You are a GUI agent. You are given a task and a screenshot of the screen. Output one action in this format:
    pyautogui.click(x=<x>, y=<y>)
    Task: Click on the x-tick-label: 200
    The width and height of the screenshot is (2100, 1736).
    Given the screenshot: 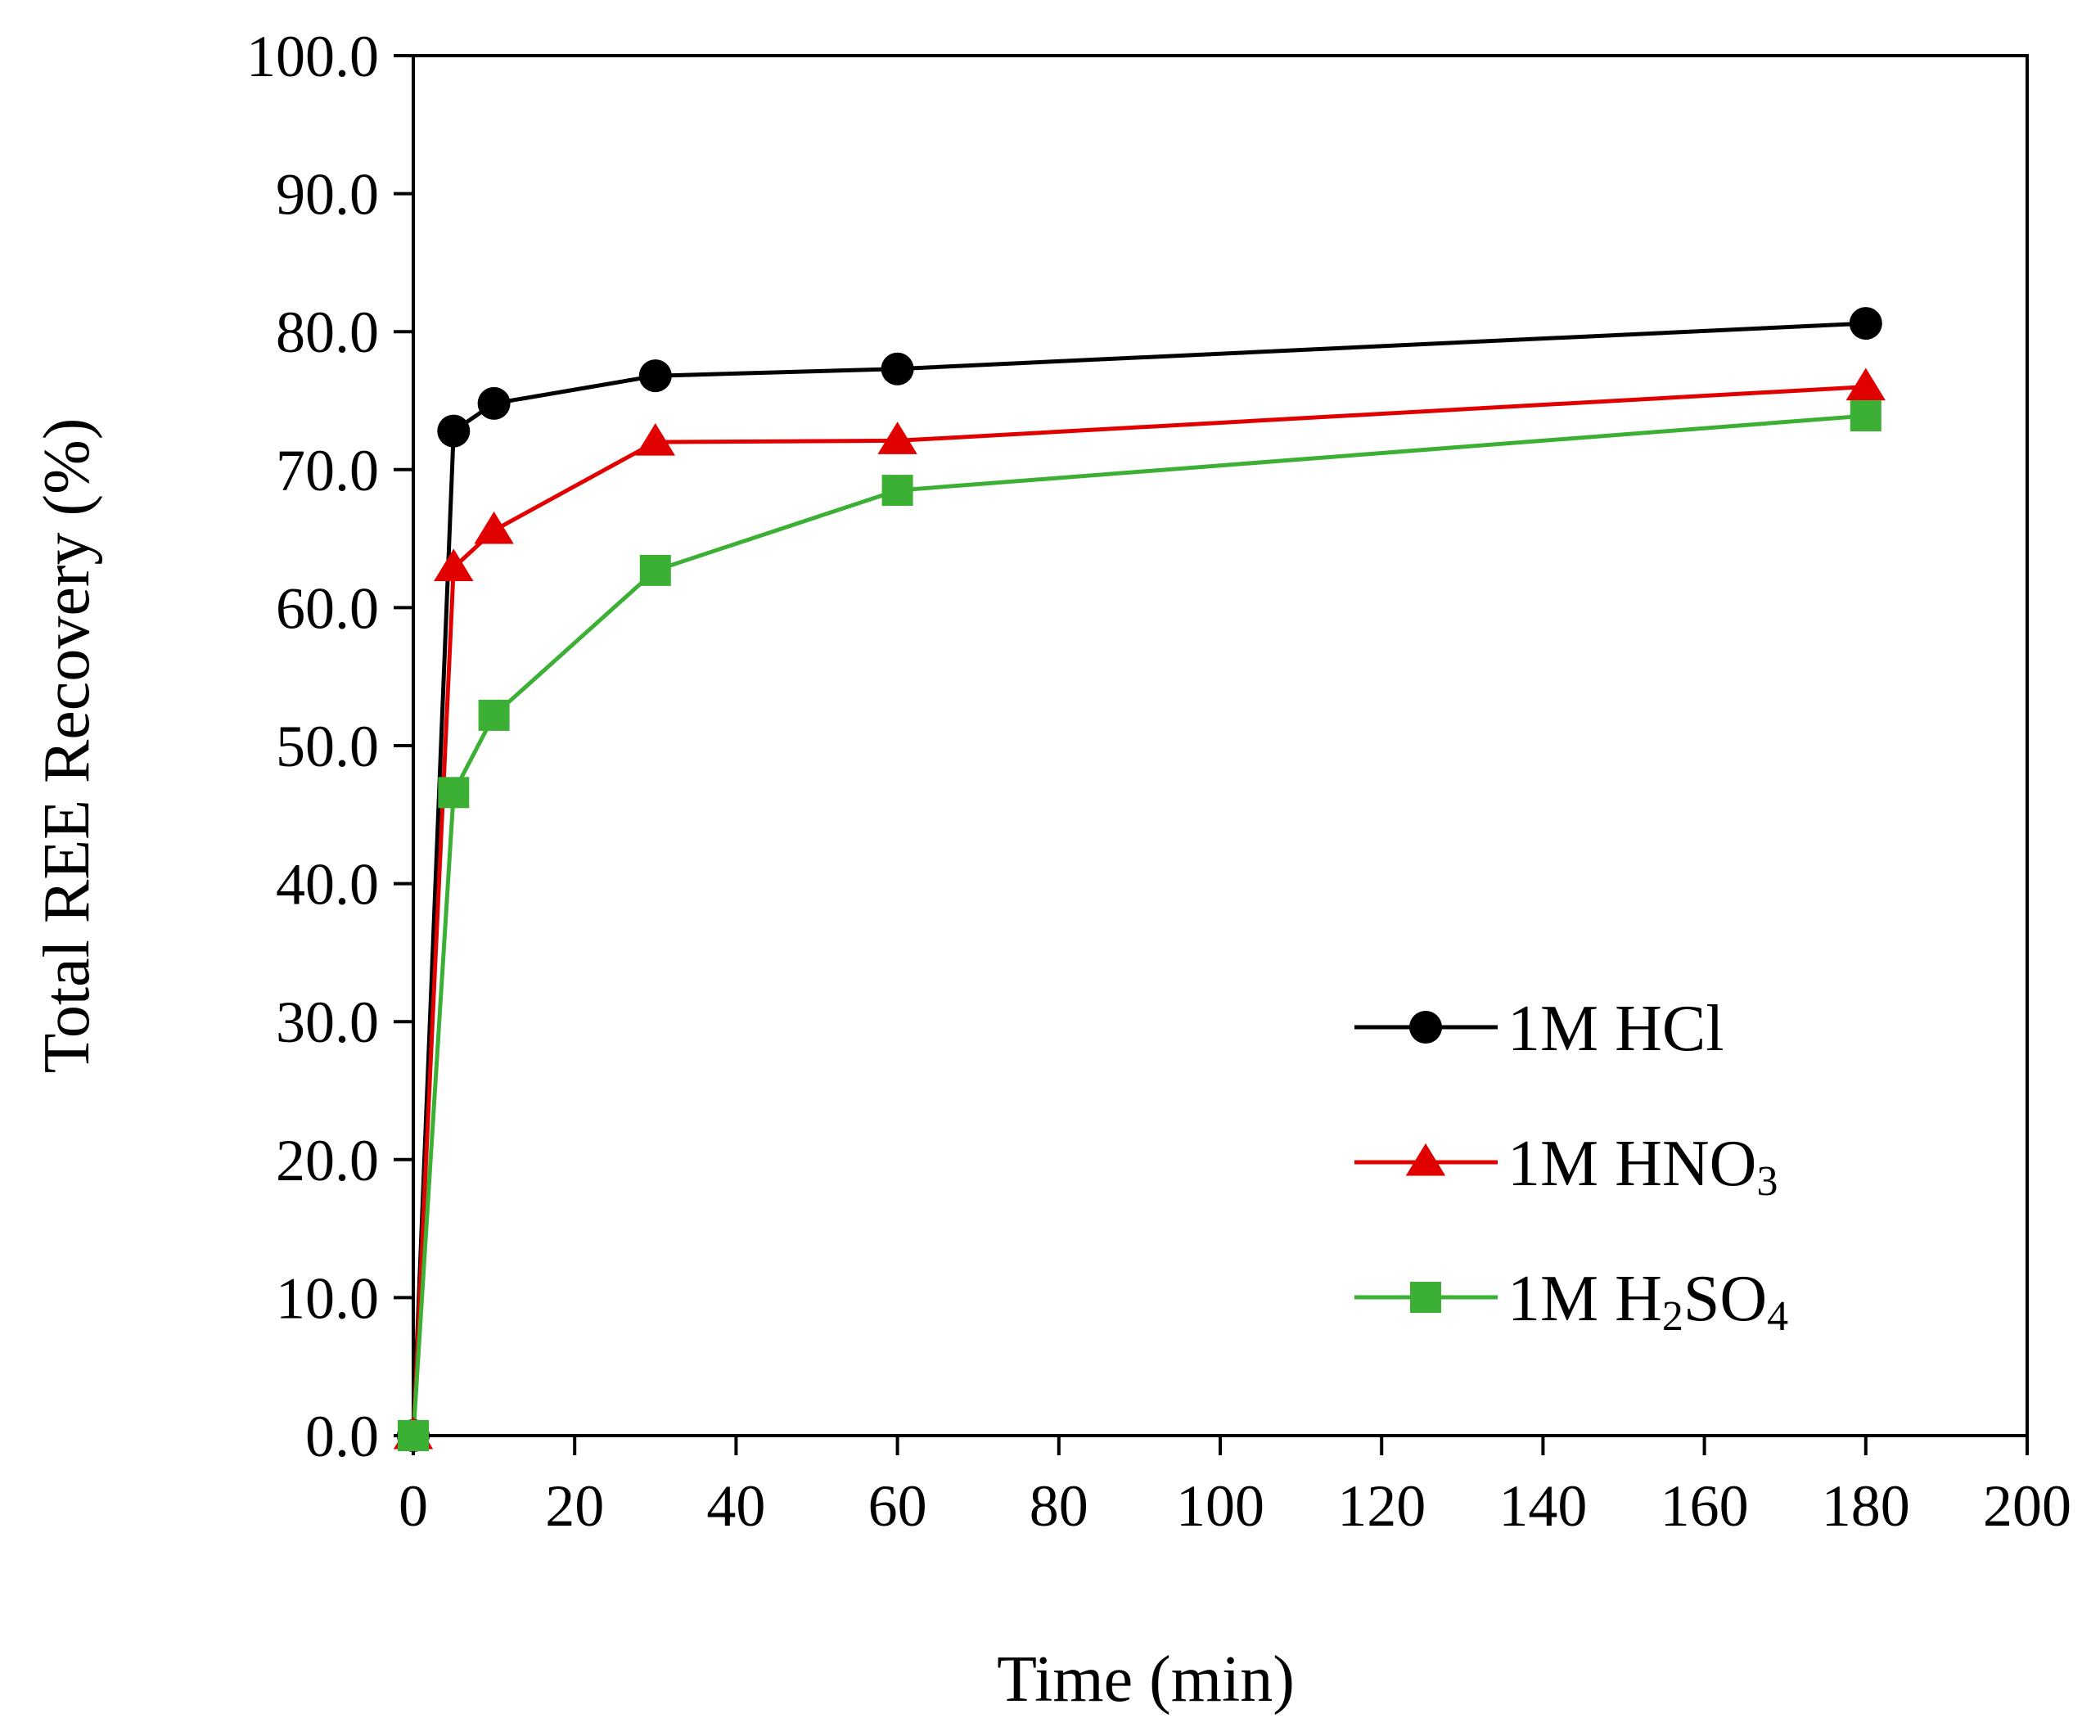 What is the action you would take?
    pyautogui.click(x=2027, y=1506)
    